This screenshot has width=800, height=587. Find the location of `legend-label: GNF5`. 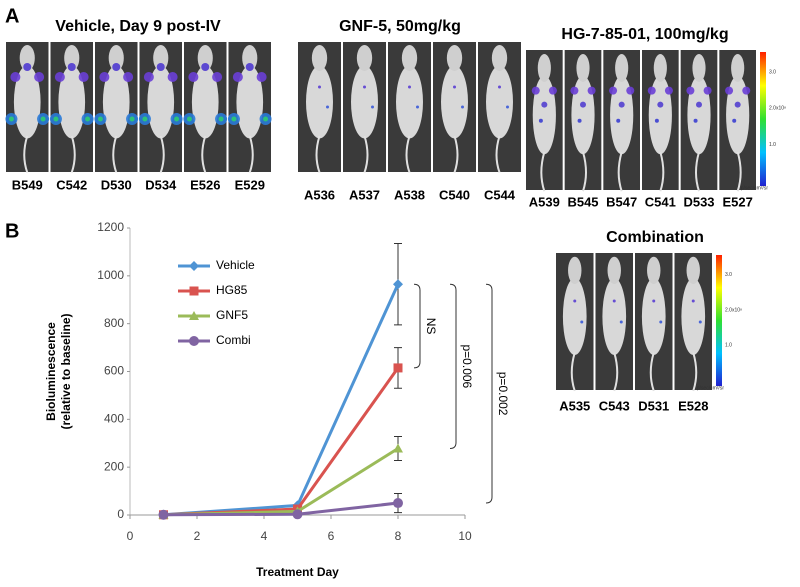

legend-label: GNF5 is located at coordinates (232, 315).